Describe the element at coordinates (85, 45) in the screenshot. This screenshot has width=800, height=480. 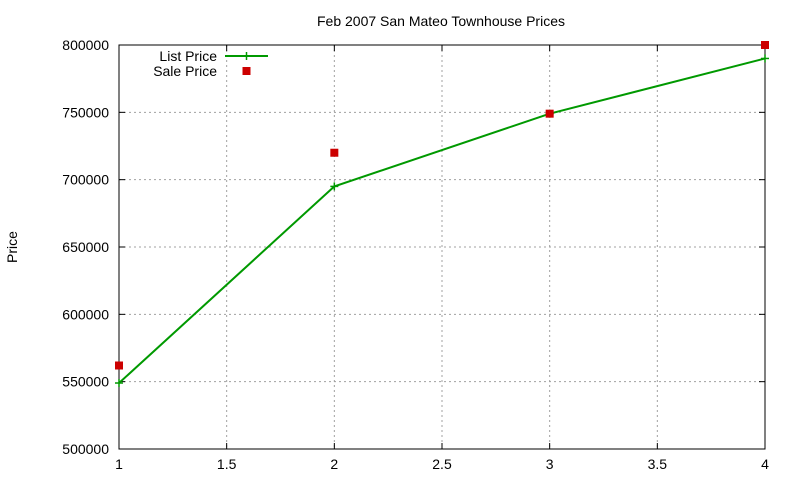
I see `y-tick-label: 800000` at that location.